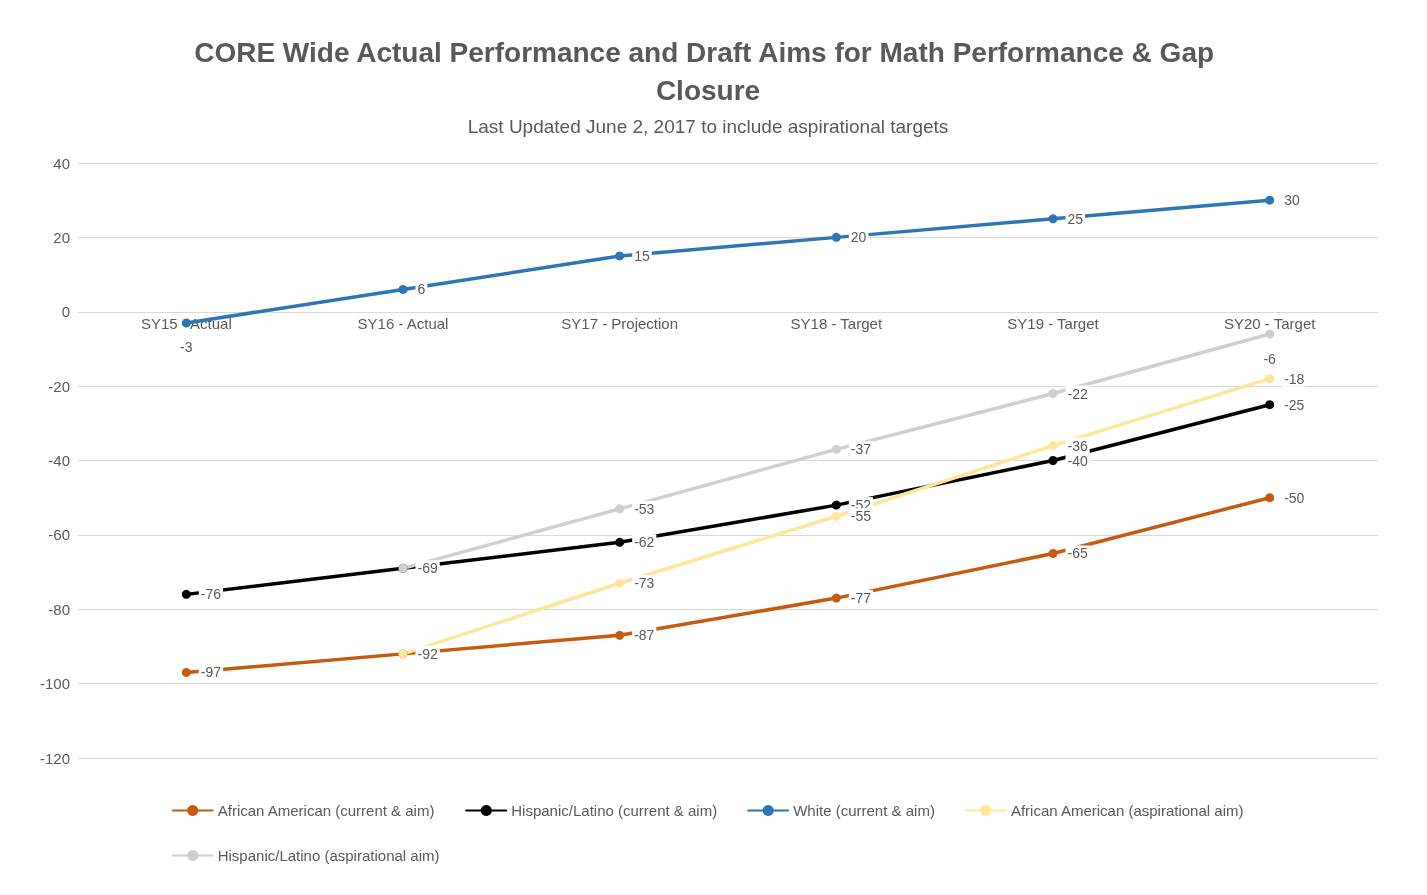  What do you see at coordinates (59, 386) in the screenshot?
I see `y-tick-label: -20` at bounding box center [59, 386].